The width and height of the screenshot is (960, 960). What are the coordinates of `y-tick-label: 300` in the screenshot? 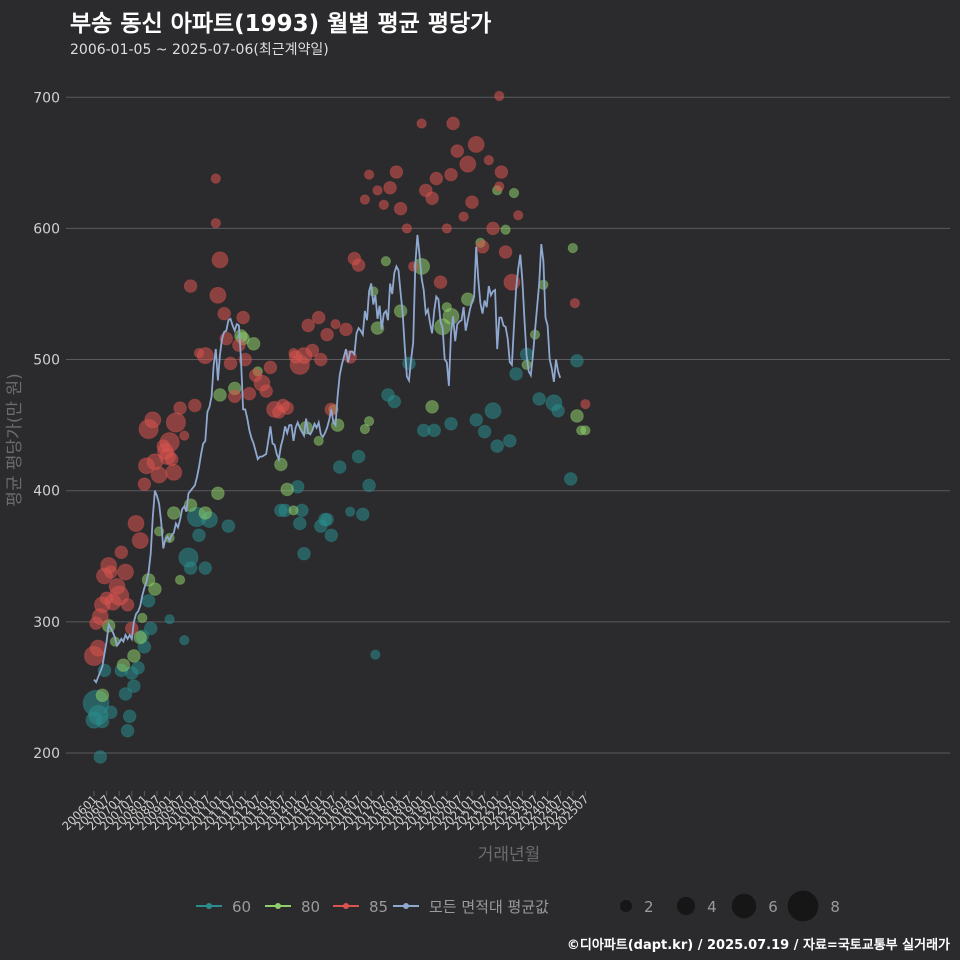 It's located at (46, 623).